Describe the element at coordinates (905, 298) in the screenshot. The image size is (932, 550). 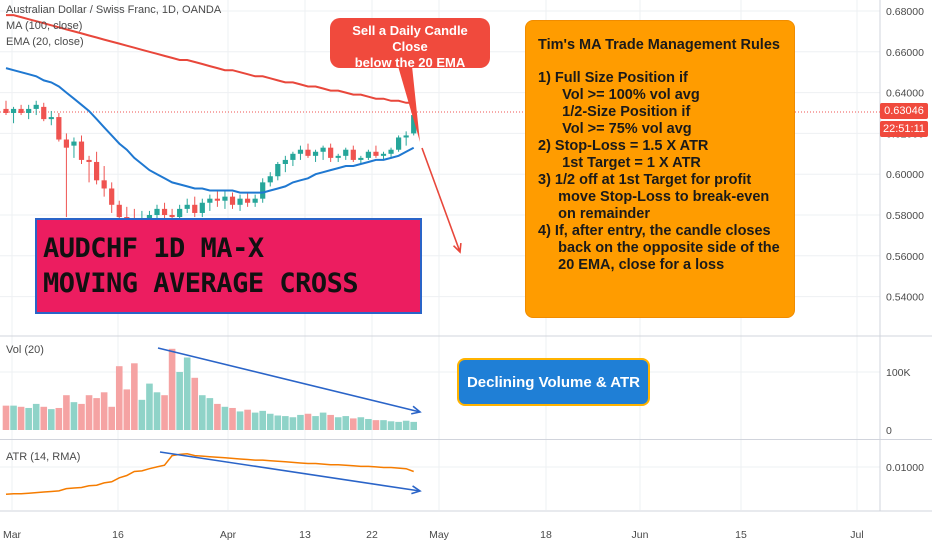
I see `price-tick-label: 0.54000` at that location.